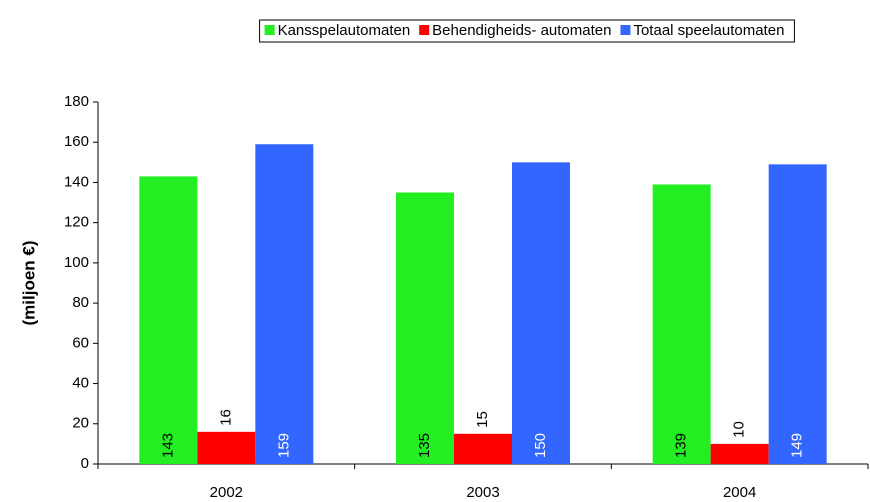 Image resolution: width=870 pixels, height=502 pixels. What do you see at coordinates (540, 445) in the screenshot?
I see `data-label: 150` at bounding box center [540, 445].